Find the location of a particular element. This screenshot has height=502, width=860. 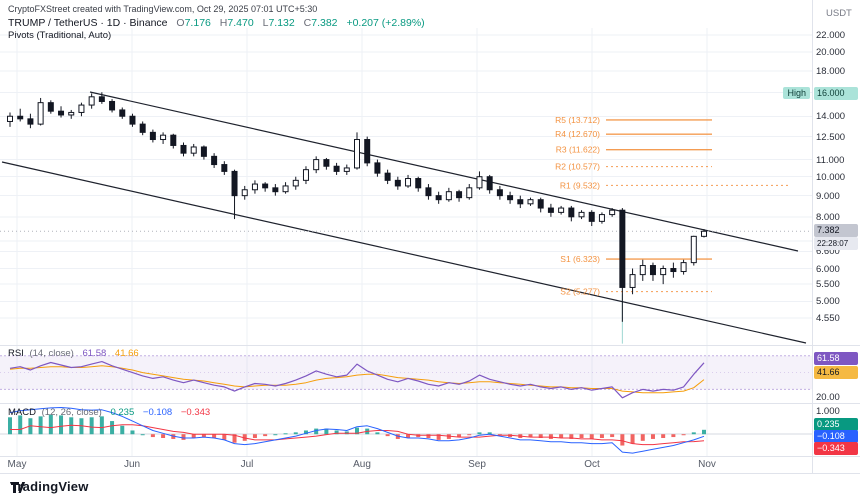

macd-hist-axis-badge: 0.235 is located at coordinates (836, 424).